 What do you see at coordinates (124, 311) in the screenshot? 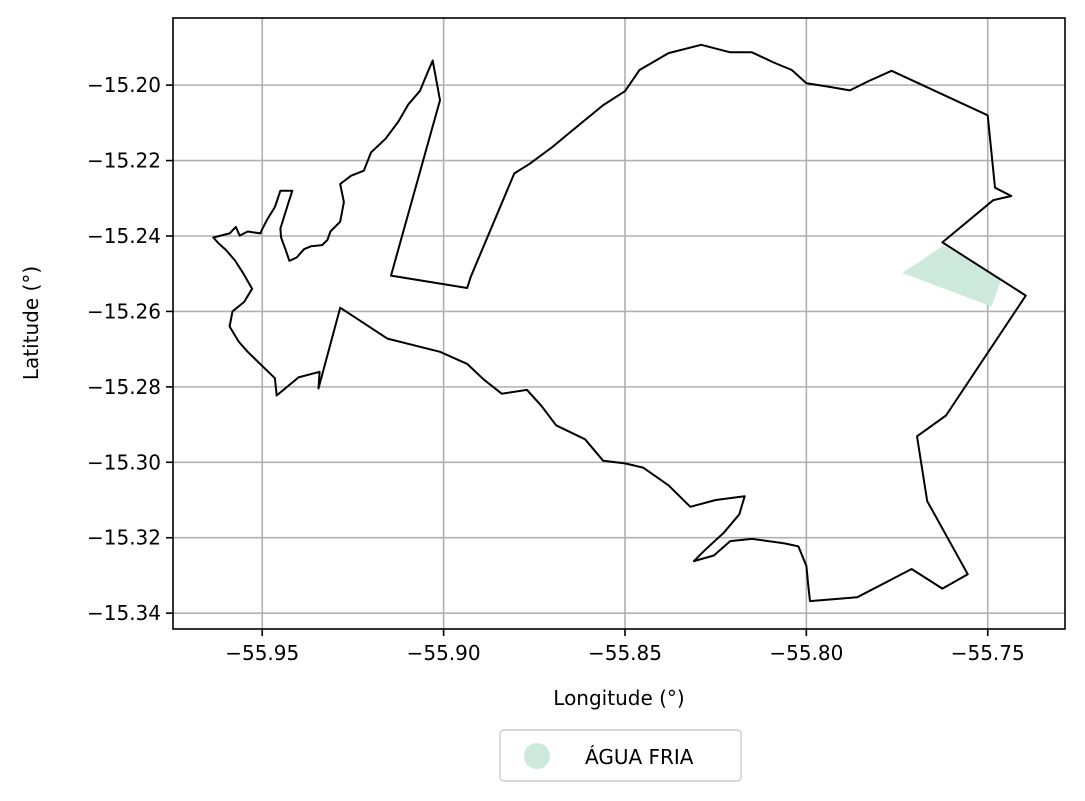
I see `y-tick-label-3: −15.26` at bounding box center [124, 311].